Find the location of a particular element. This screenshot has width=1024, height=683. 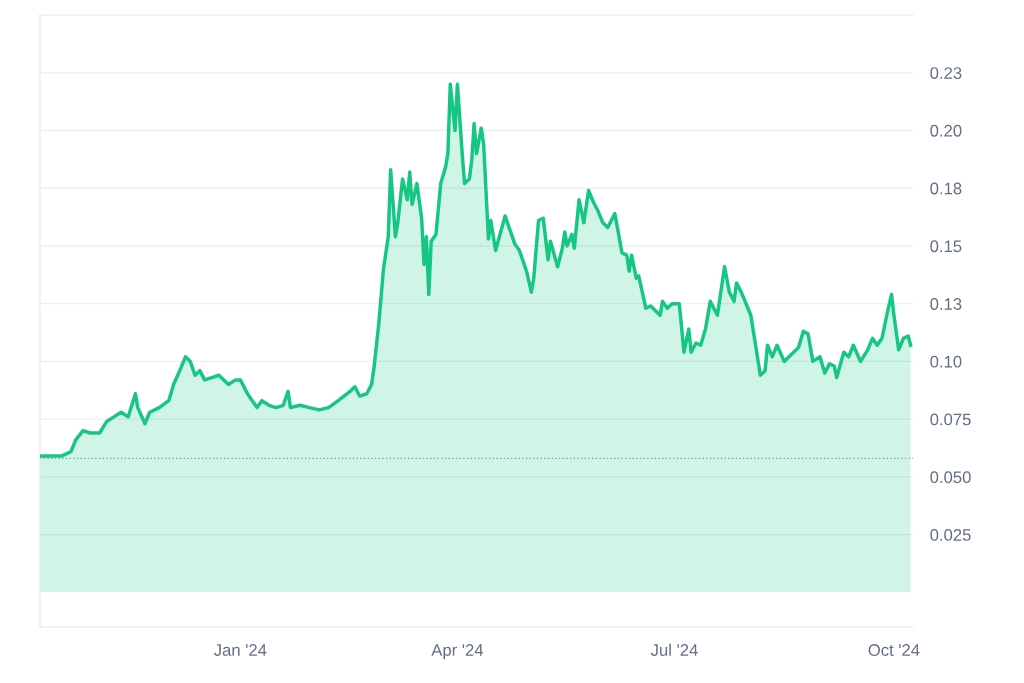

y-tick-label: 0.10 is located at coordinates (946, 361).